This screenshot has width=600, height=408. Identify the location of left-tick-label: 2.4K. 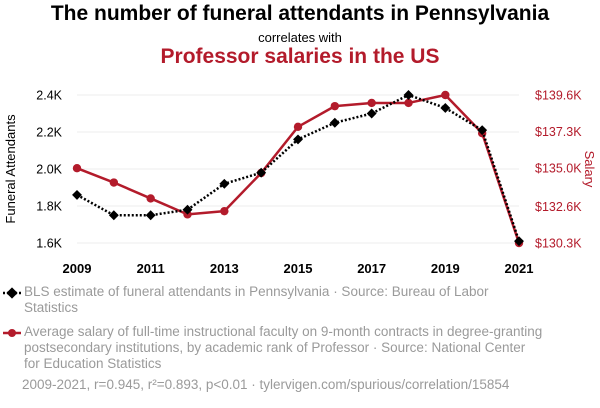
(49, 96).